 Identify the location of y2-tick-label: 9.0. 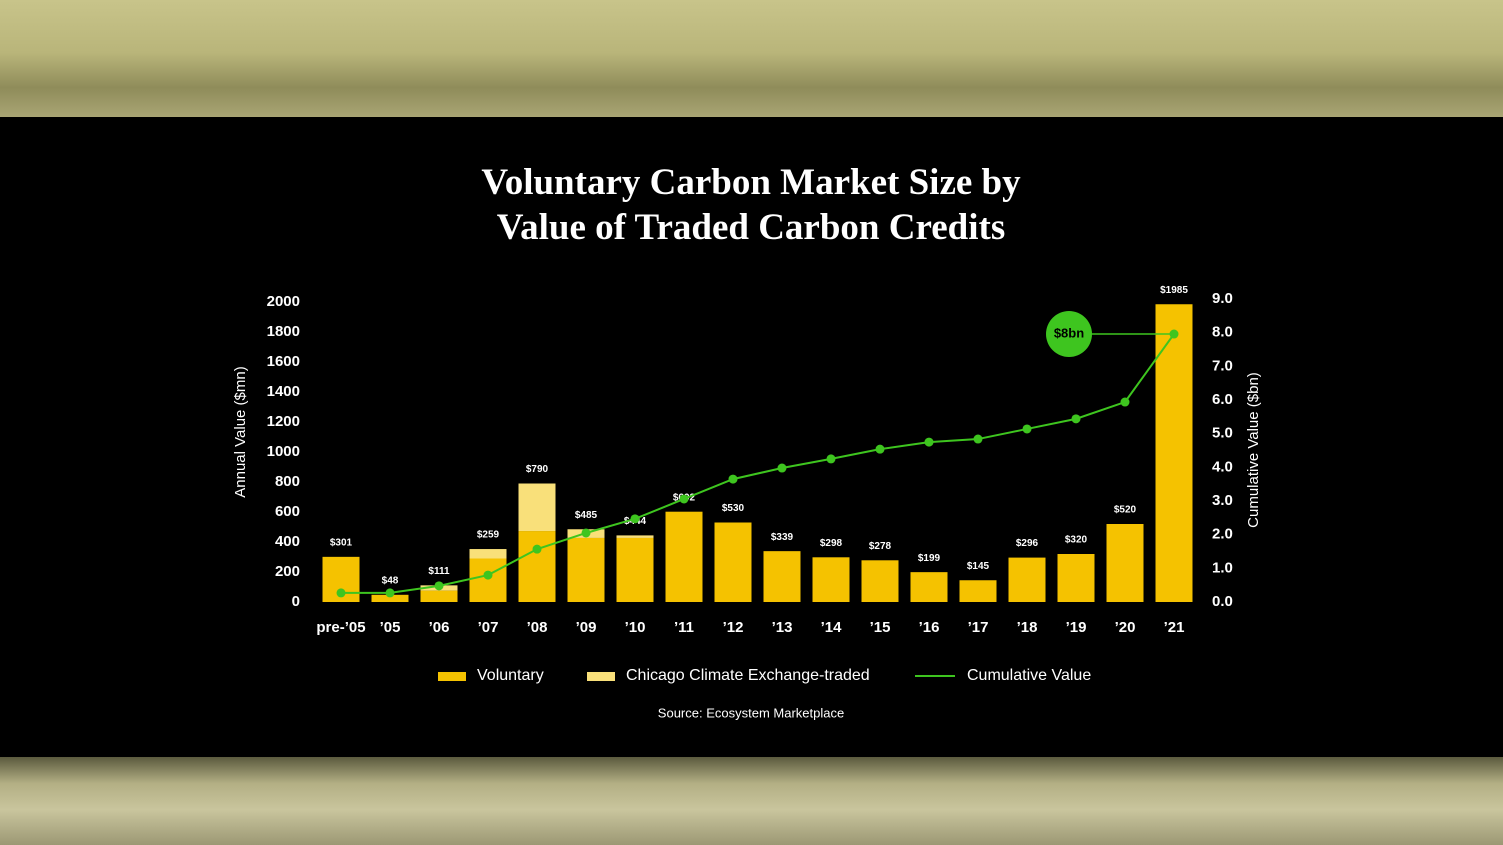
(1222, 298).